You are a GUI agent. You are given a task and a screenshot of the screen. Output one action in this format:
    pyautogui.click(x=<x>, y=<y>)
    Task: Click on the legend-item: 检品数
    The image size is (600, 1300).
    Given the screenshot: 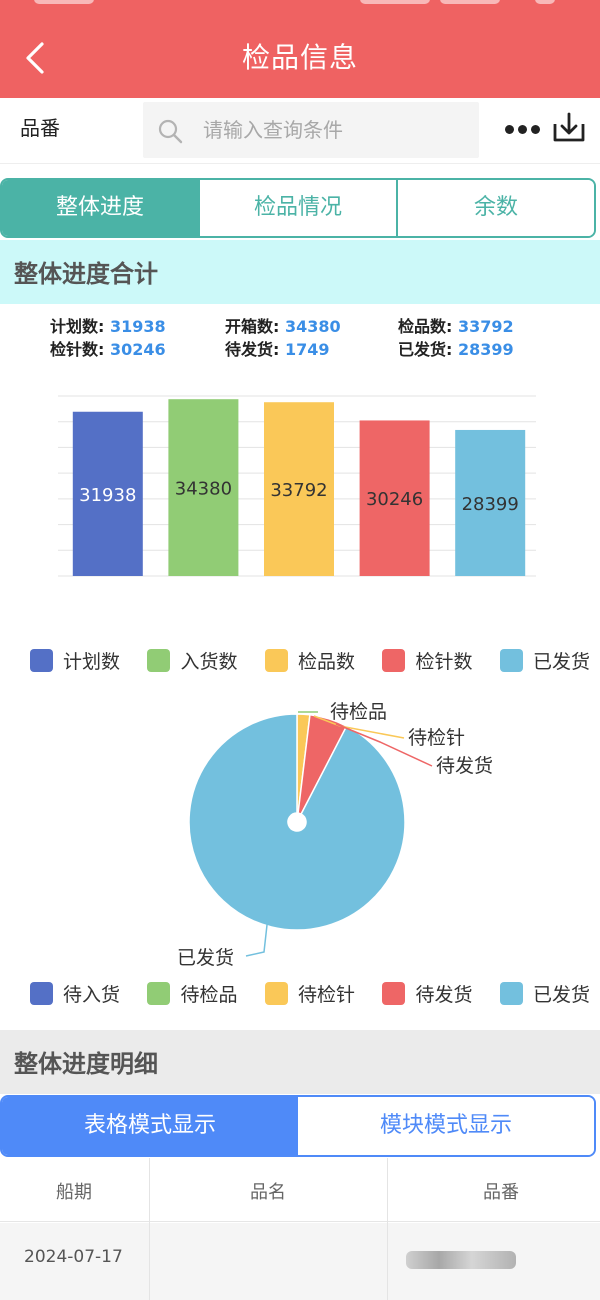 What is the action you would take?
    pyautogui.click(x=309, y=660)
    